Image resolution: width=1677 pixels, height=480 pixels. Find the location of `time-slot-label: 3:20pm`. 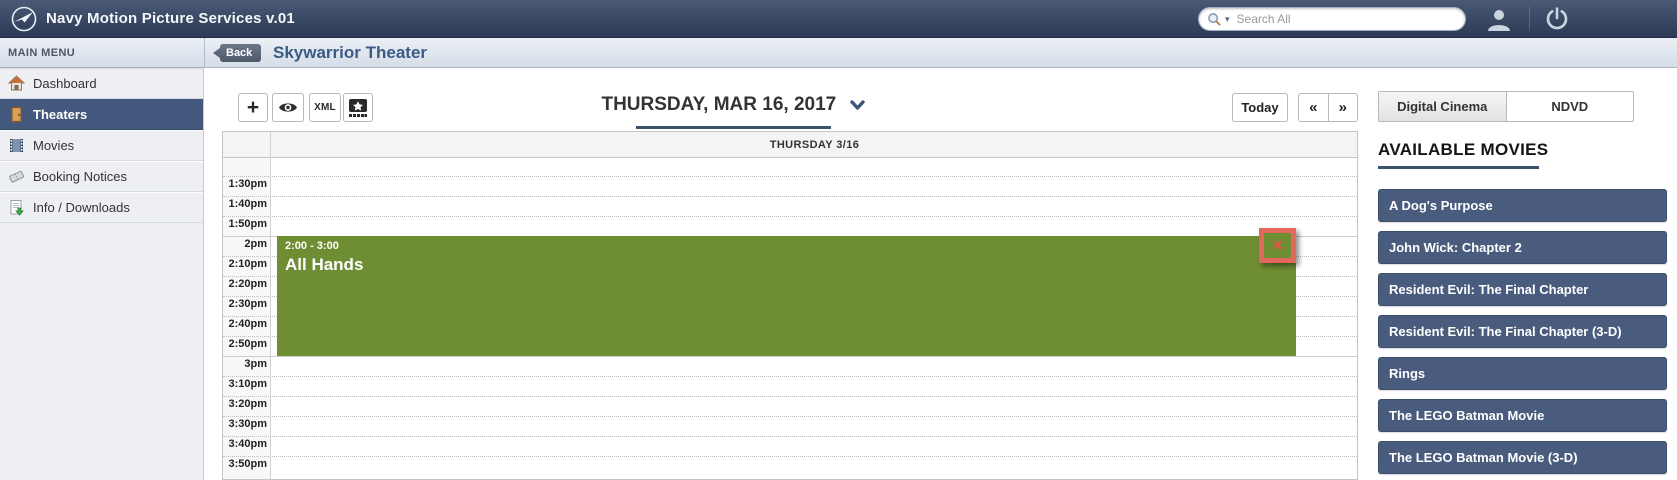

time-slot-label: 3:20pm is located at coordinates (247, 404).